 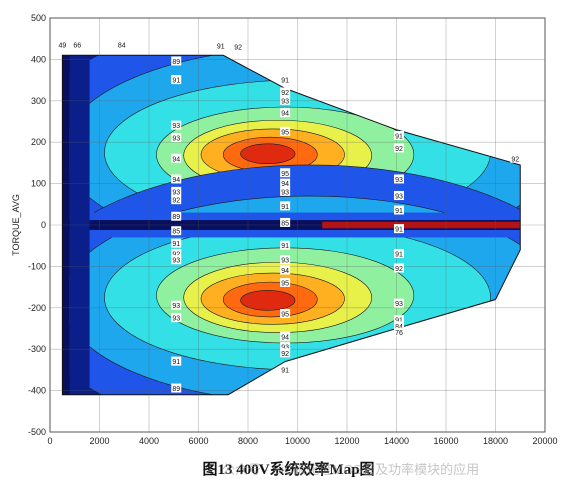 I want to click on x-tick-label: 20000, so click(x=544, y=441).